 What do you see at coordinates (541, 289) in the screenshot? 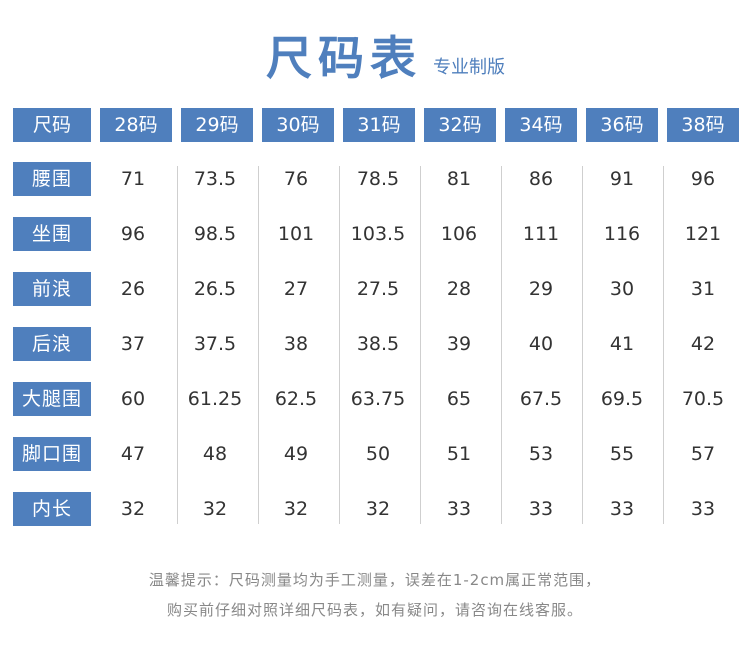
I see `table-cell: 29` at bounding box center [541, 289].